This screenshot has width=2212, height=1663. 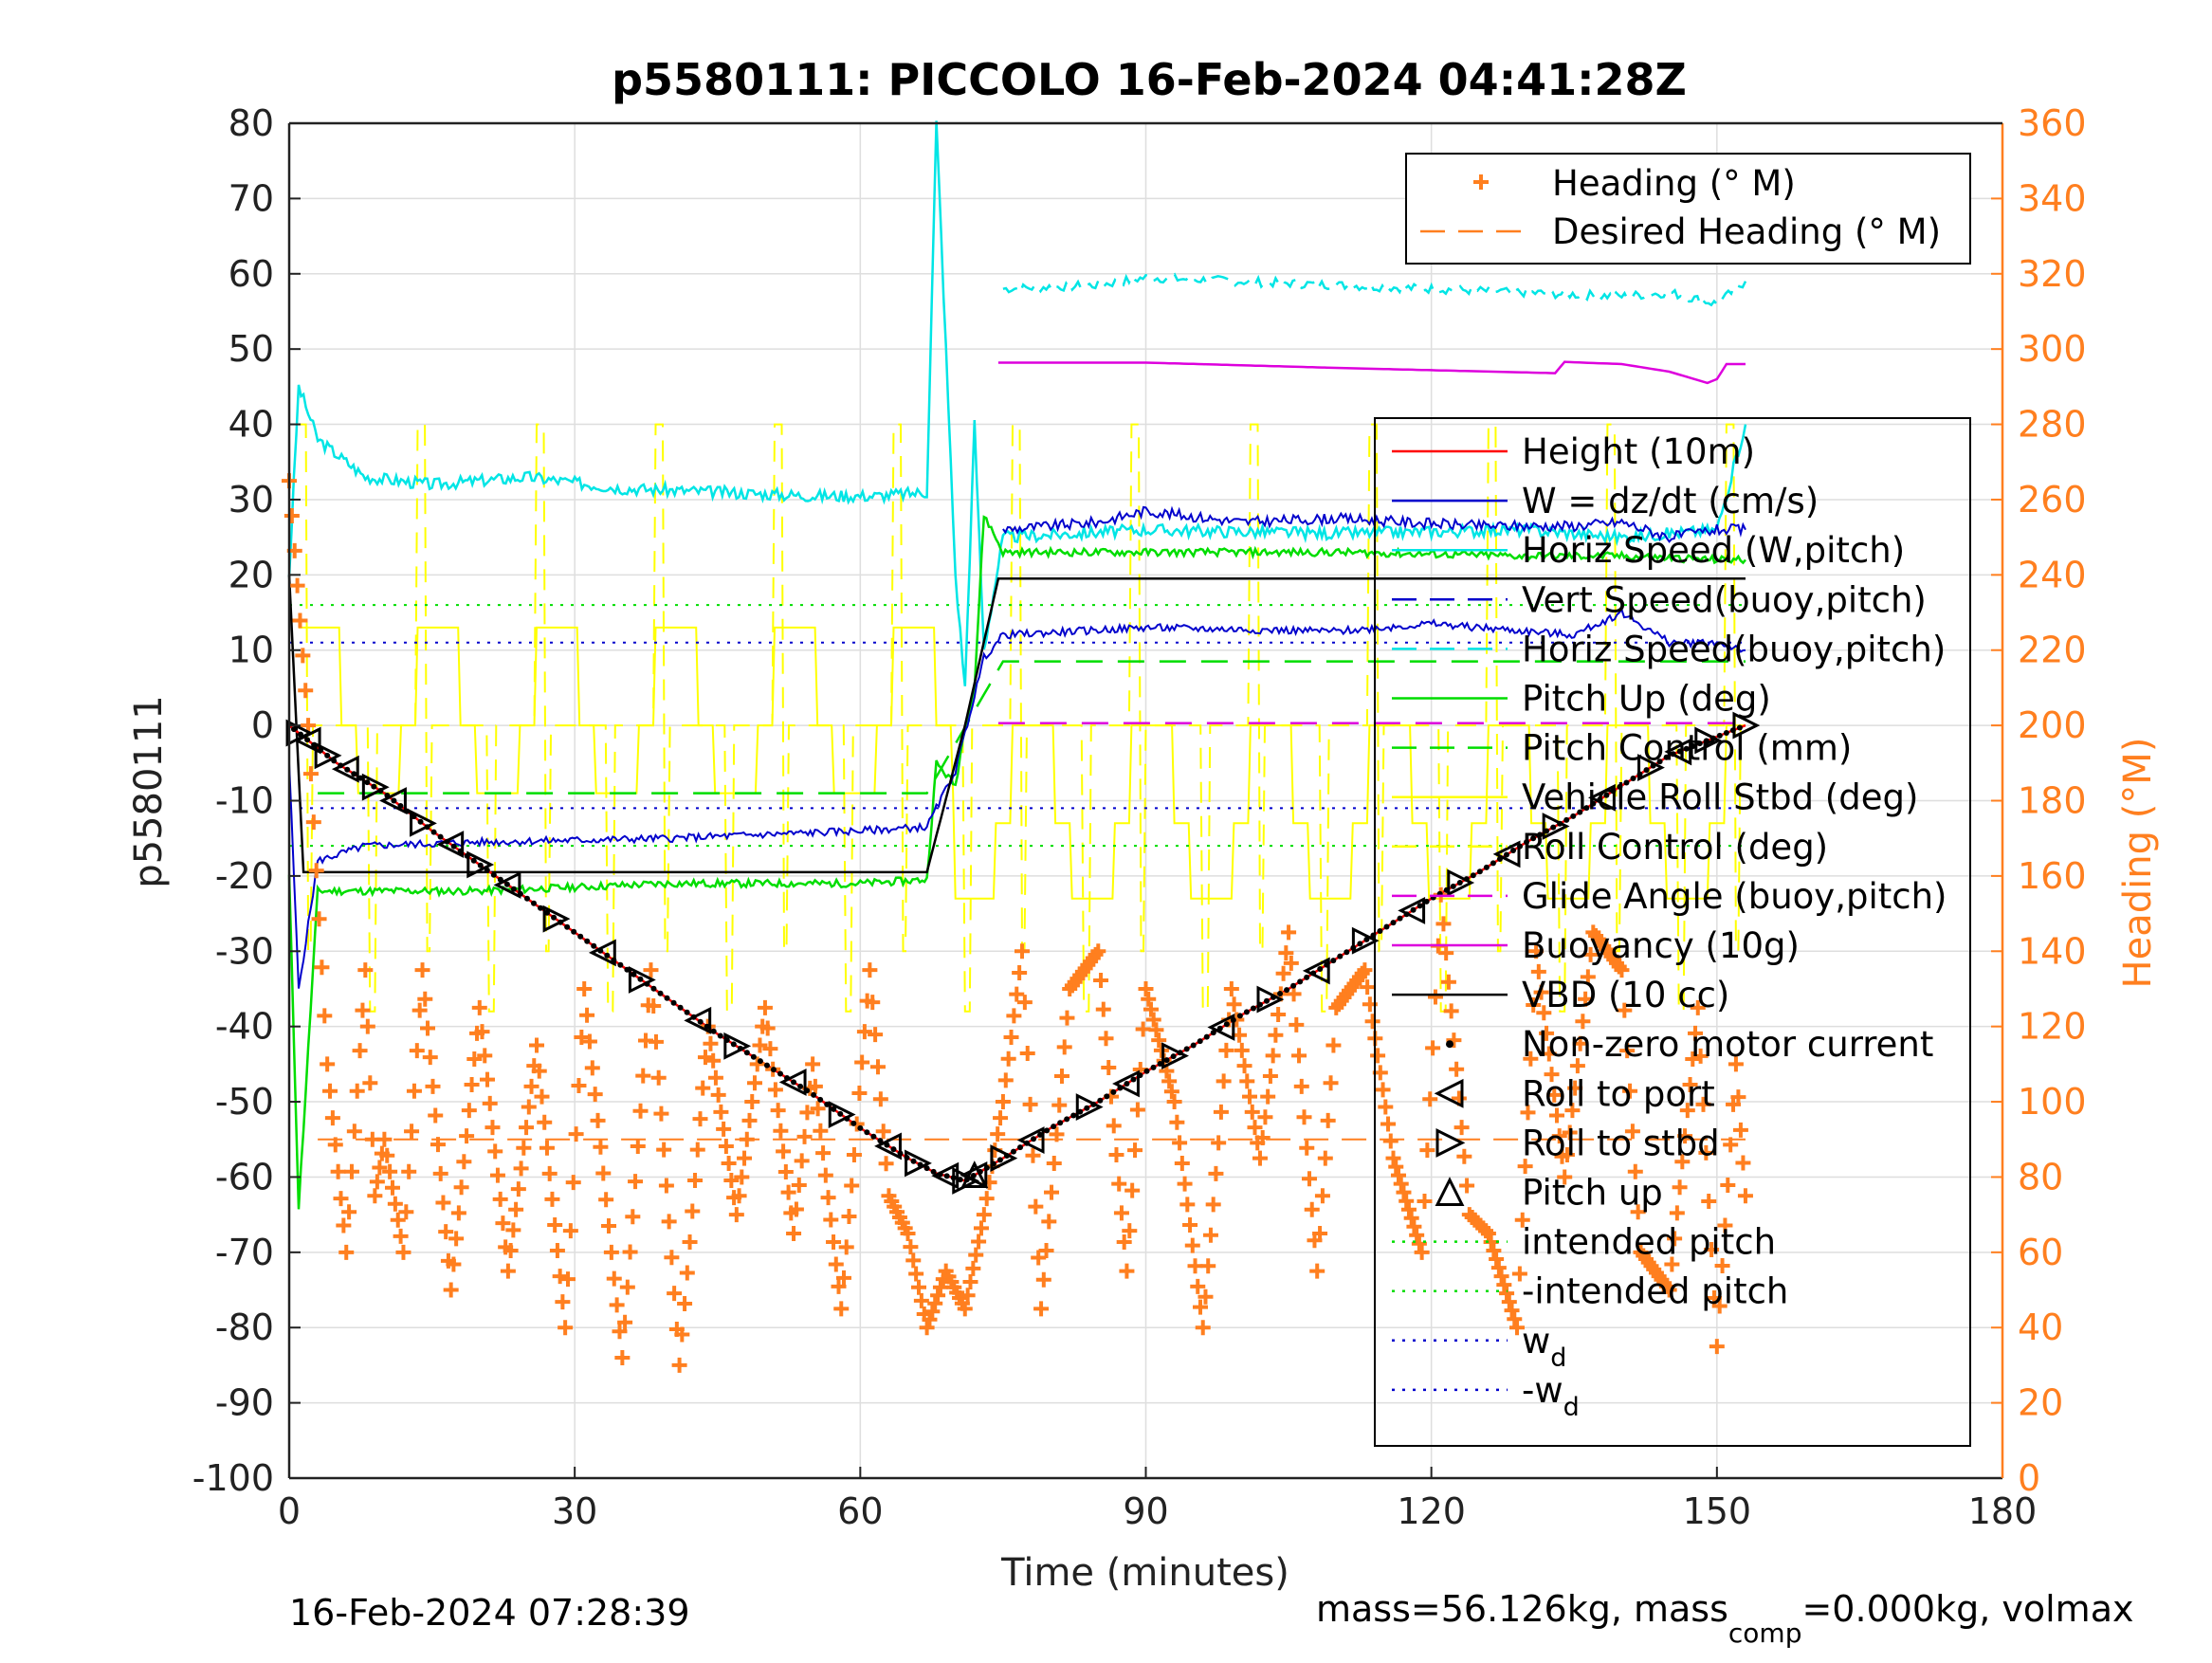 I want to click on y-right-tick-label: 240, so click(x=2052, y=575).